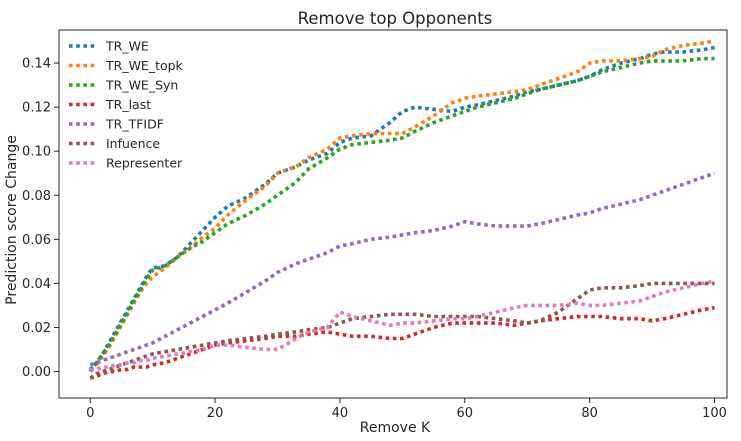 The height and width of the screenshot is (441, 741). What do you see at coordinates (141, 85) in the screenshot?
I see `legend-label-tr-we-syn: TR_WE_Syn` at bounding box center [141, 85].